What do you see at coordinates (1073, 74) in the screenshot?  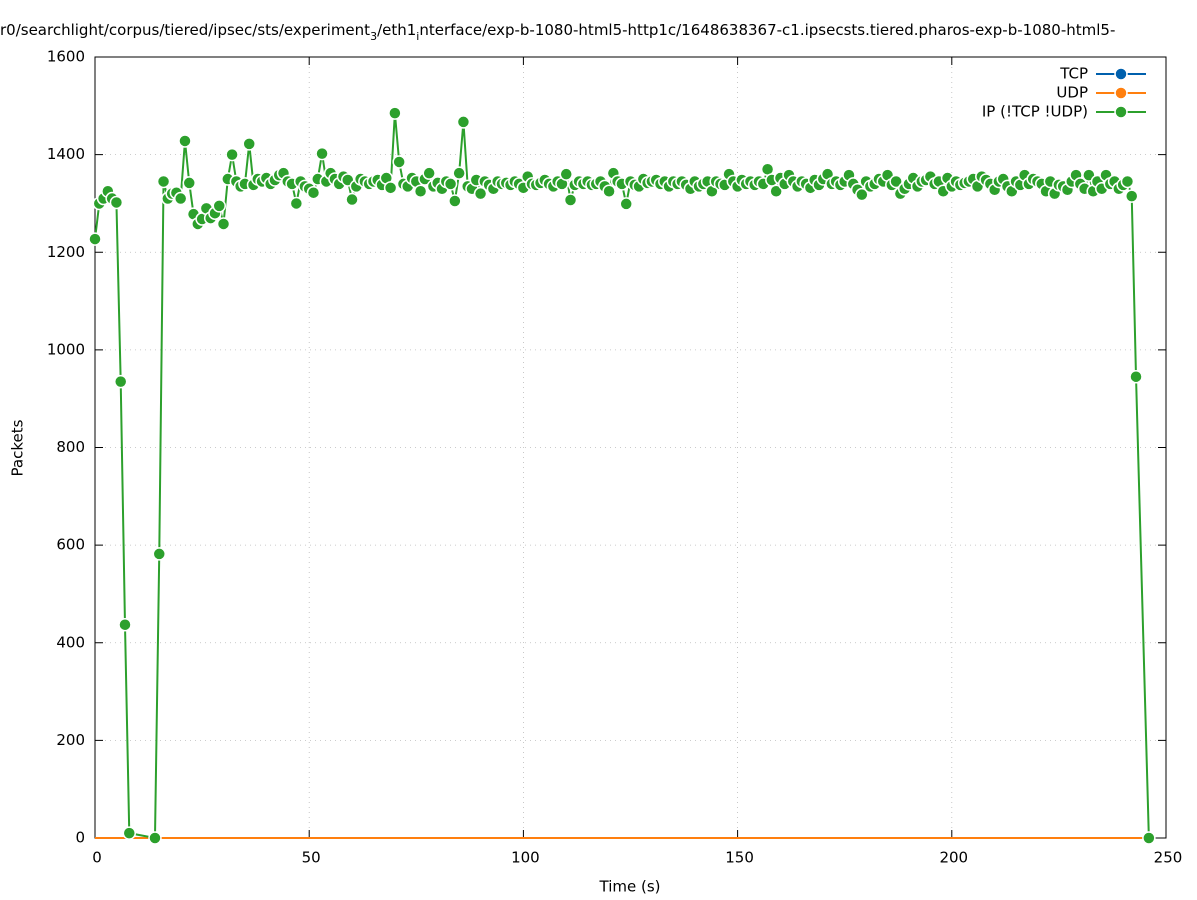 I see `legend-label: TCP` at bounding box center [1073, 74].